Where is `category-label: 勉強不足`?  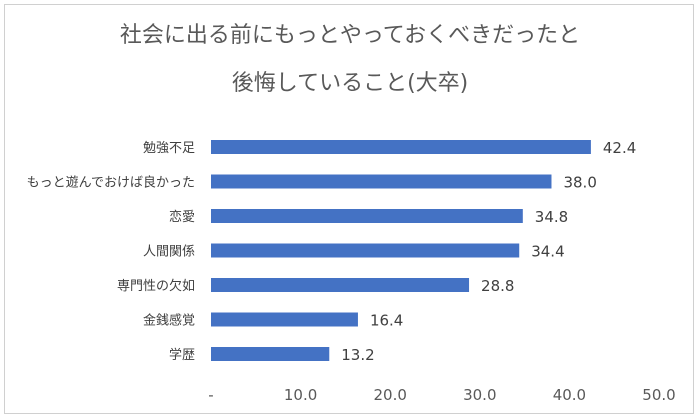 category-label: 勉強不足 is located at coordinates (169, 148).